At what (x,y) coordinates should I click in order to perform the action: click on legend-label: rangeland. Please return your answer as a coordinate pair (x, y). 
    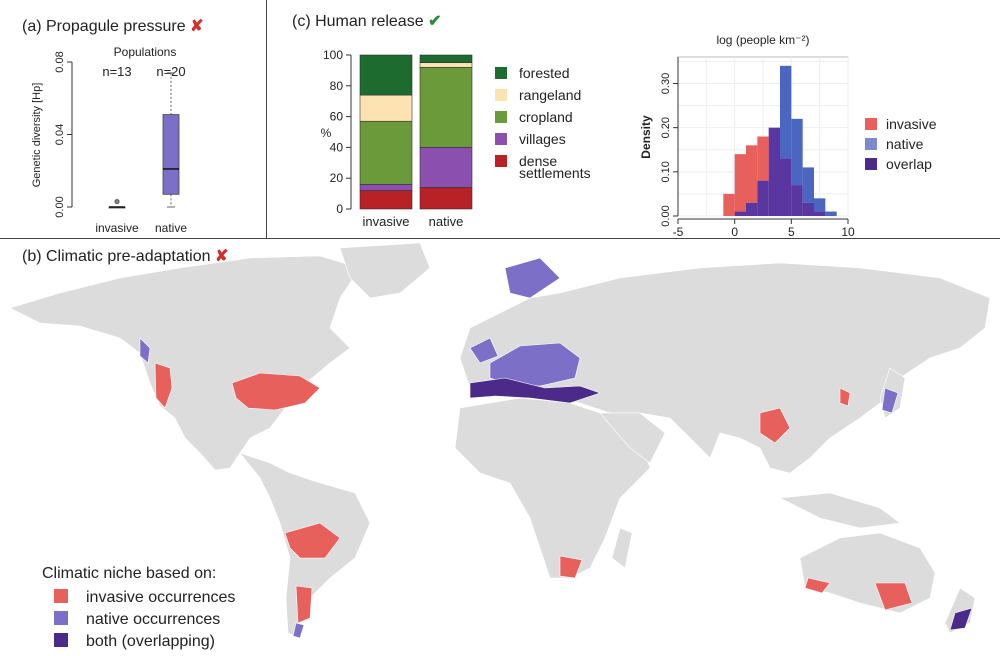
    Looking at the image, I should click on (550, 95).